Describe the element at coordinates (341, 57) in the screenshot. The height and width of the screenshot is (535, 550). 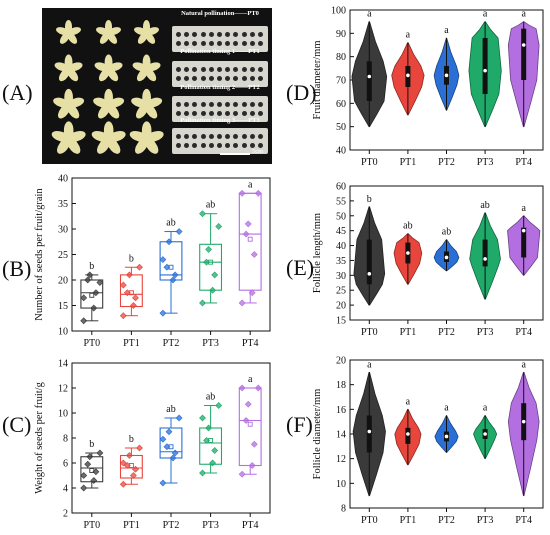
I see `y-tick-label: 80` at that location.